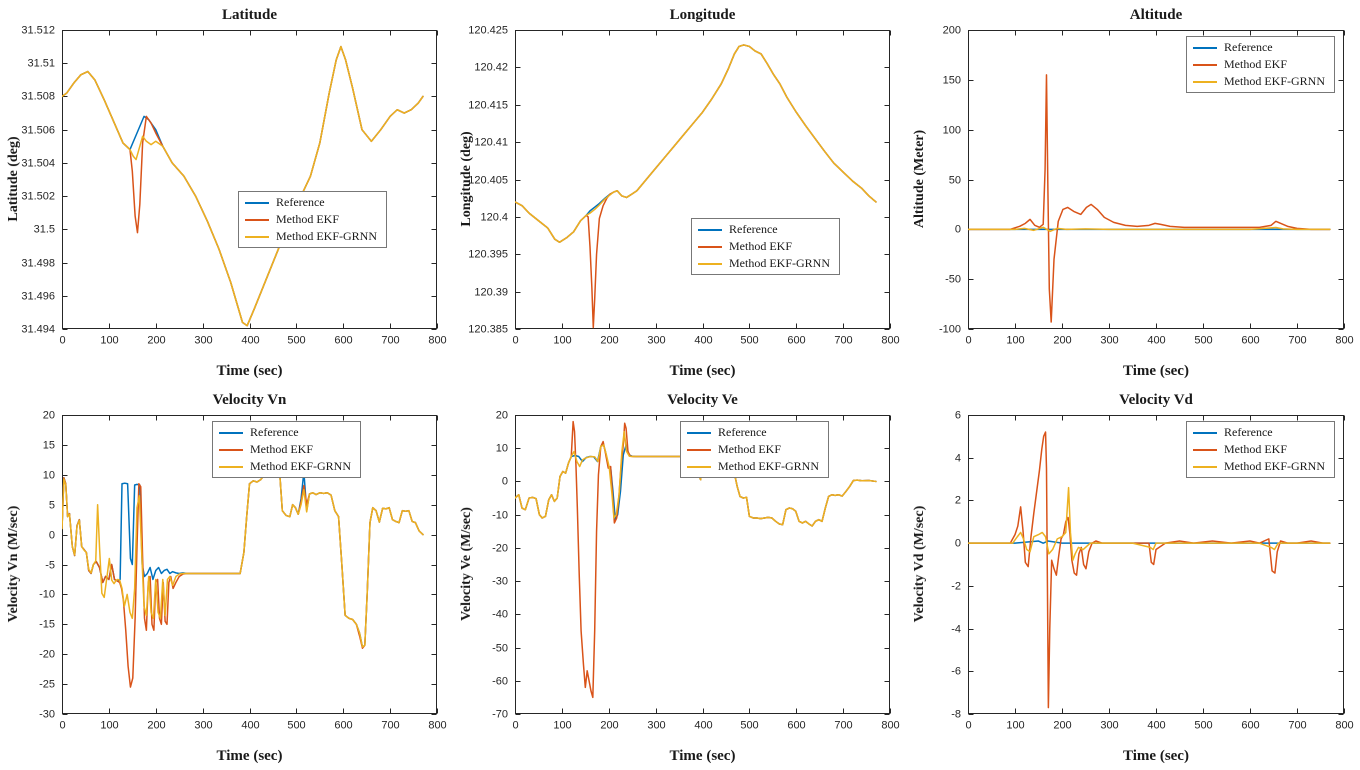 The width and height of the screenshot is (1360, 770). Describe the element at coordinates (1156, 15) in the screenshot. I see `chart-title: Altitude` at that location.